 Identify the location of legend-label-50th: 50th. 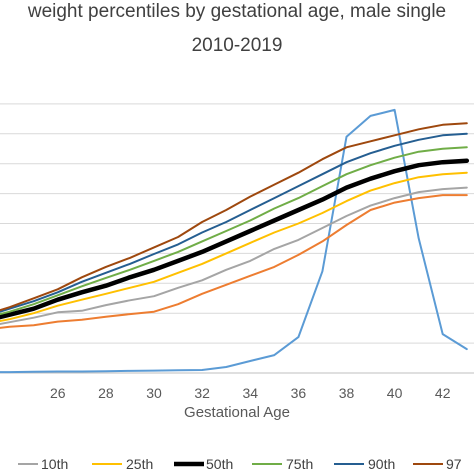
(219, 464).